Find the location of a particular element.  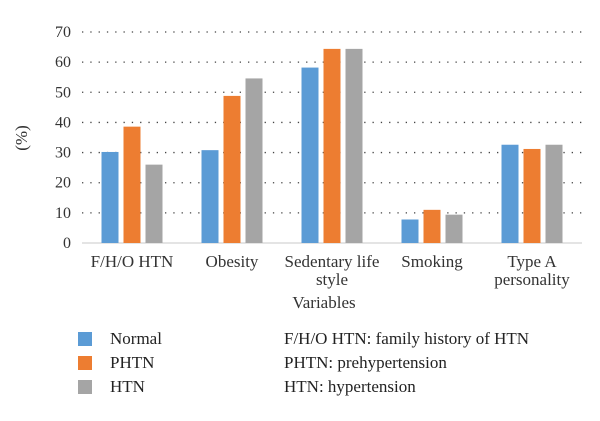

category-label: Type A is located at coordinates (532, 261).